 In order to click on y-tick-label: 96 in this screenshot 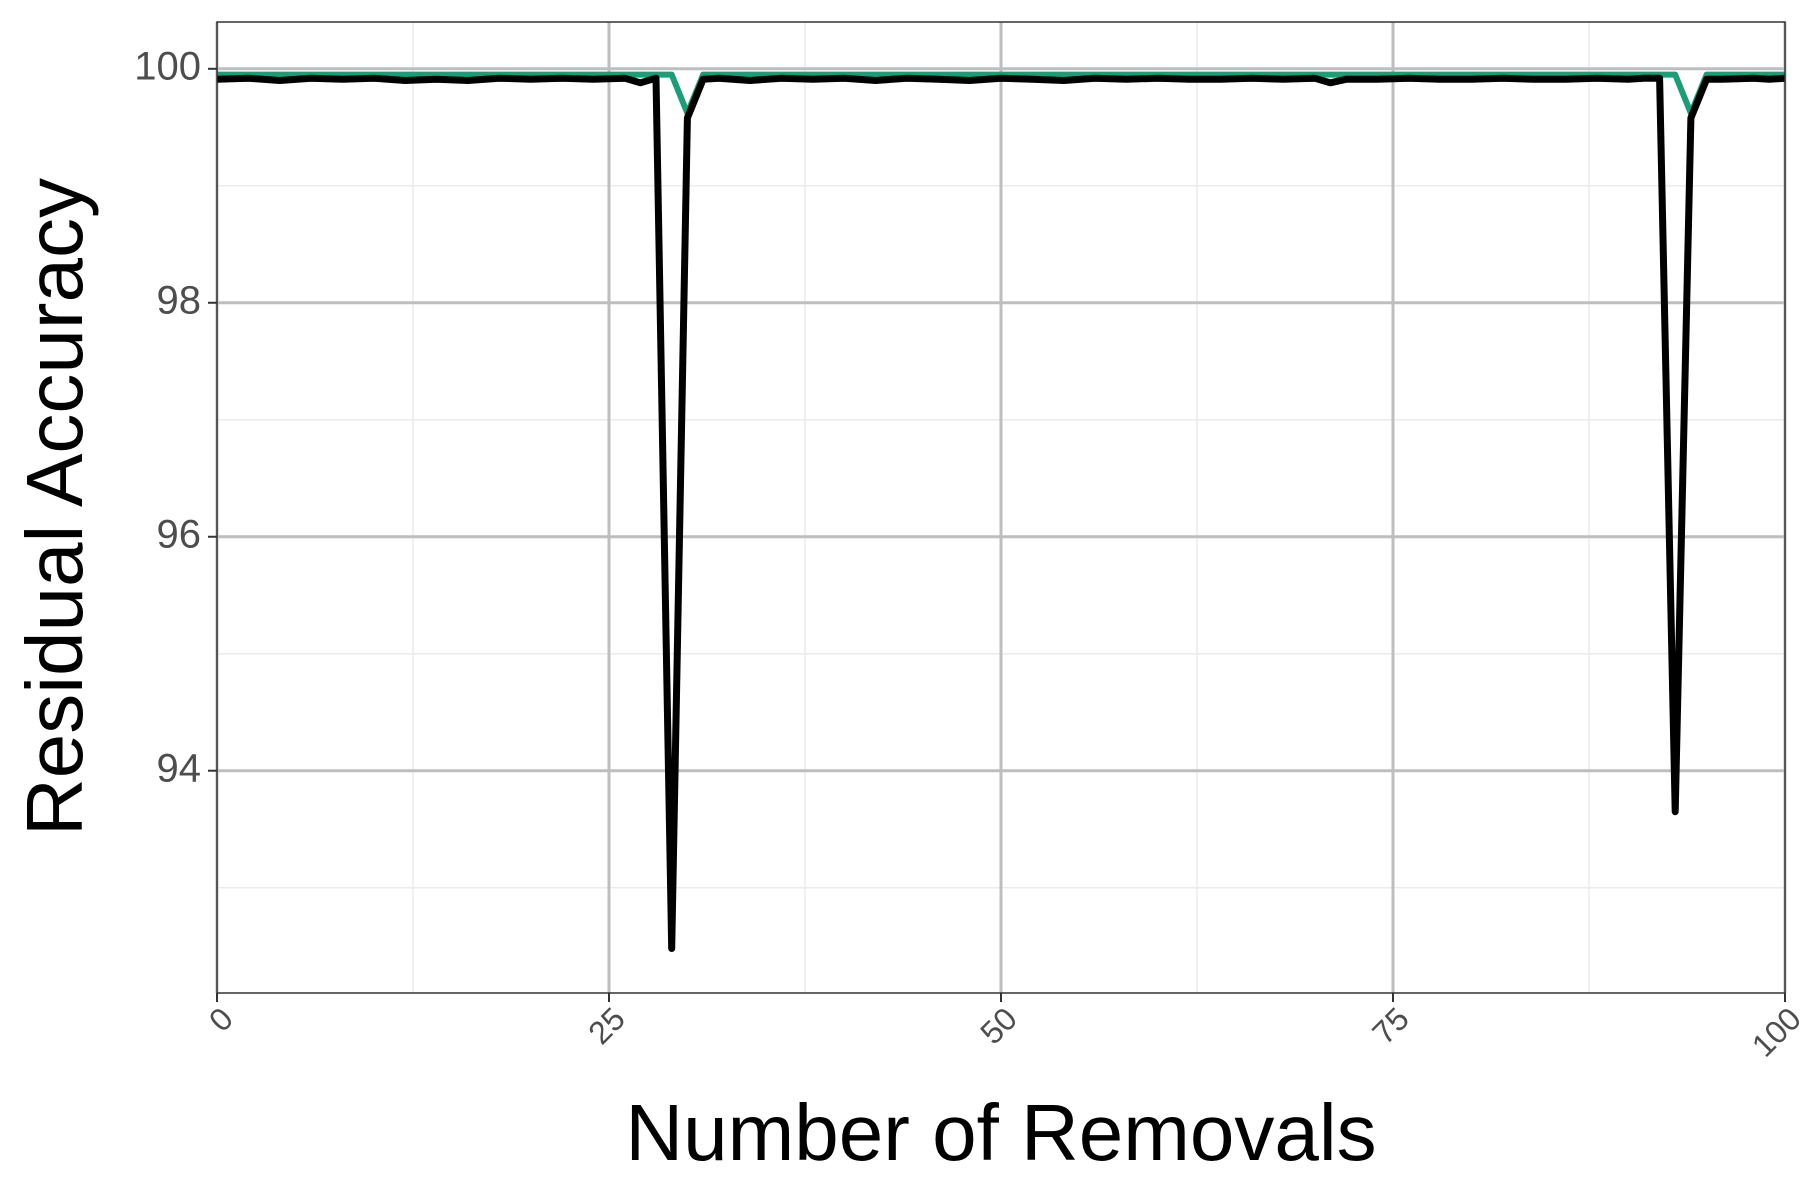, I will do `click(179, 534)`.